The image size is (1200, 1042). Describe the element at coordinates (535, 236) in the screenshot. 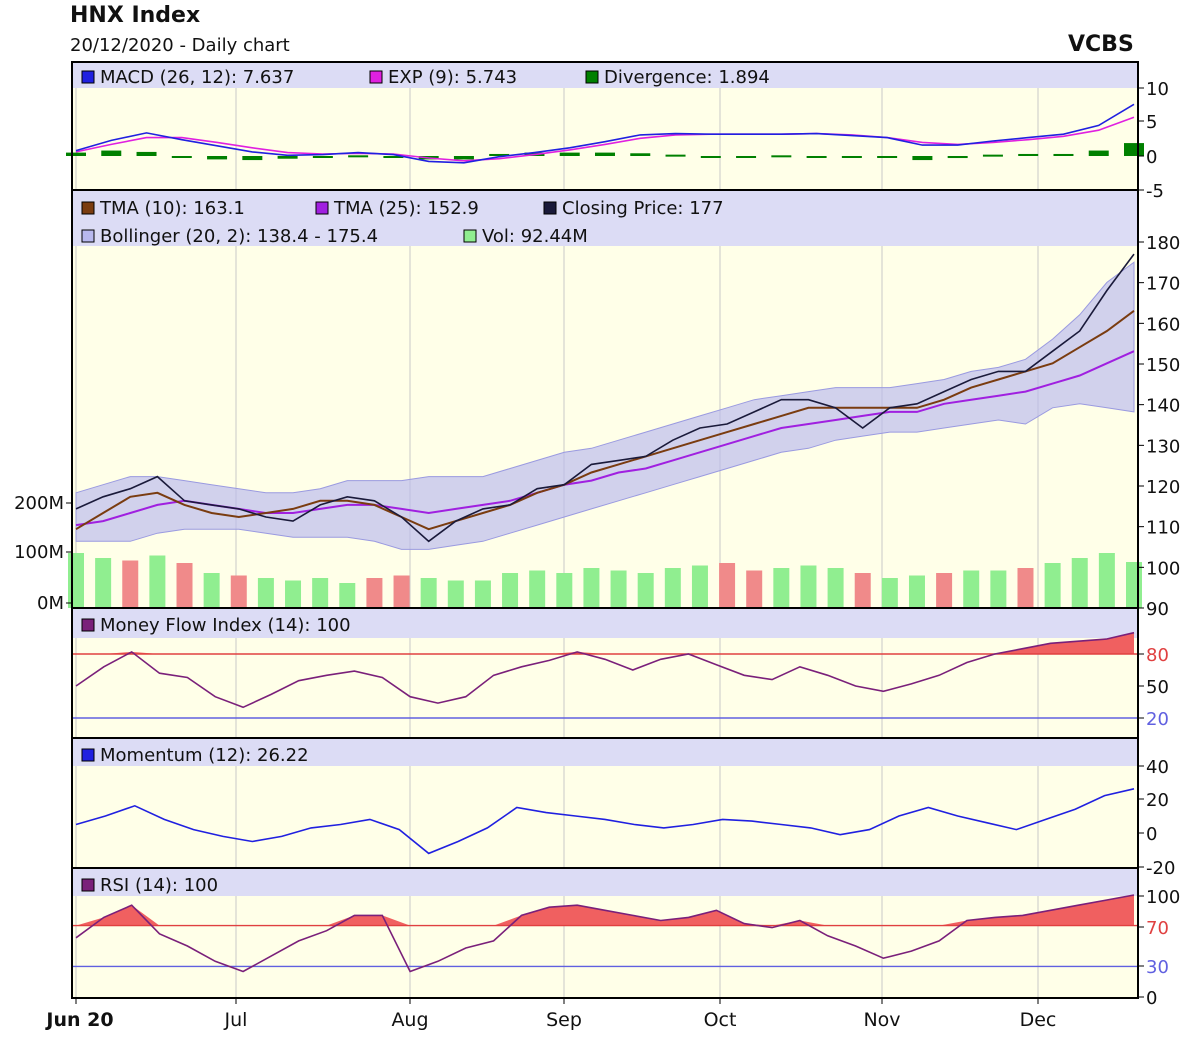

I see `legend-label: Vol: 92.44M` at that location.